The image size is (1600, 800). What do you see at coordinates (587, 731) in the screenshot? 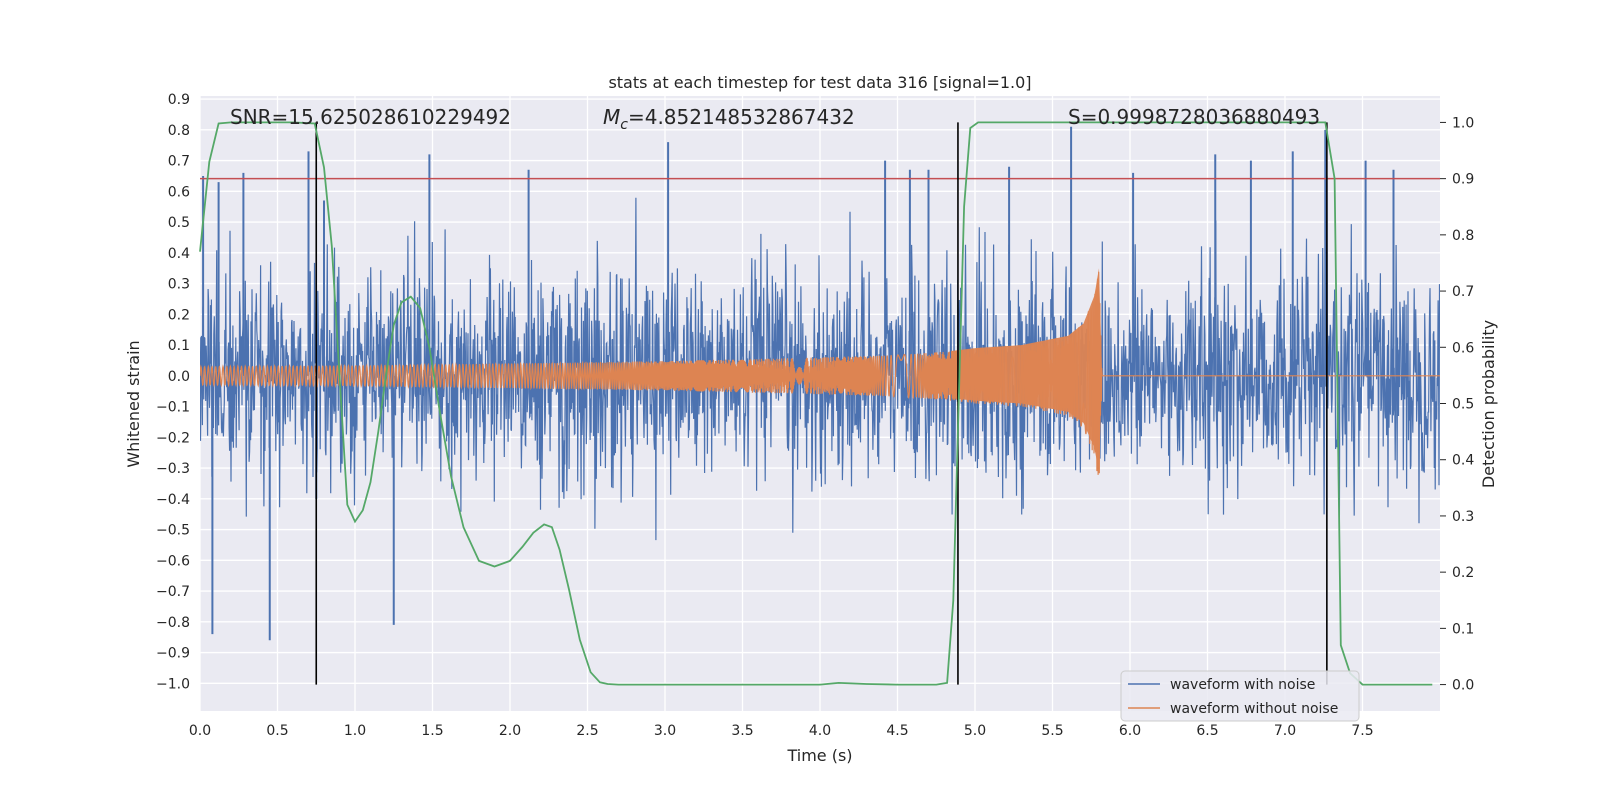
I see `x-tick-label: 2.5` at bounding box center [587, 731].